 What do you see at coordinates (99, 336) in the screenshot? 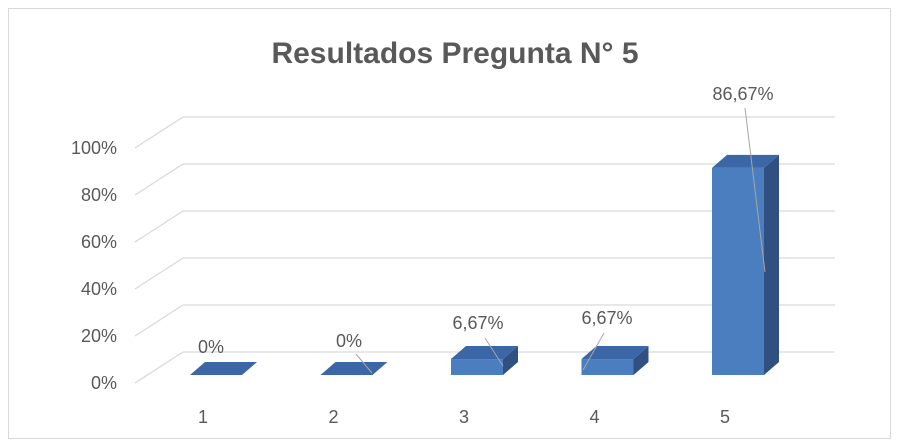
I see `y-tick-label: 20%` at bounding box center [99, 336].